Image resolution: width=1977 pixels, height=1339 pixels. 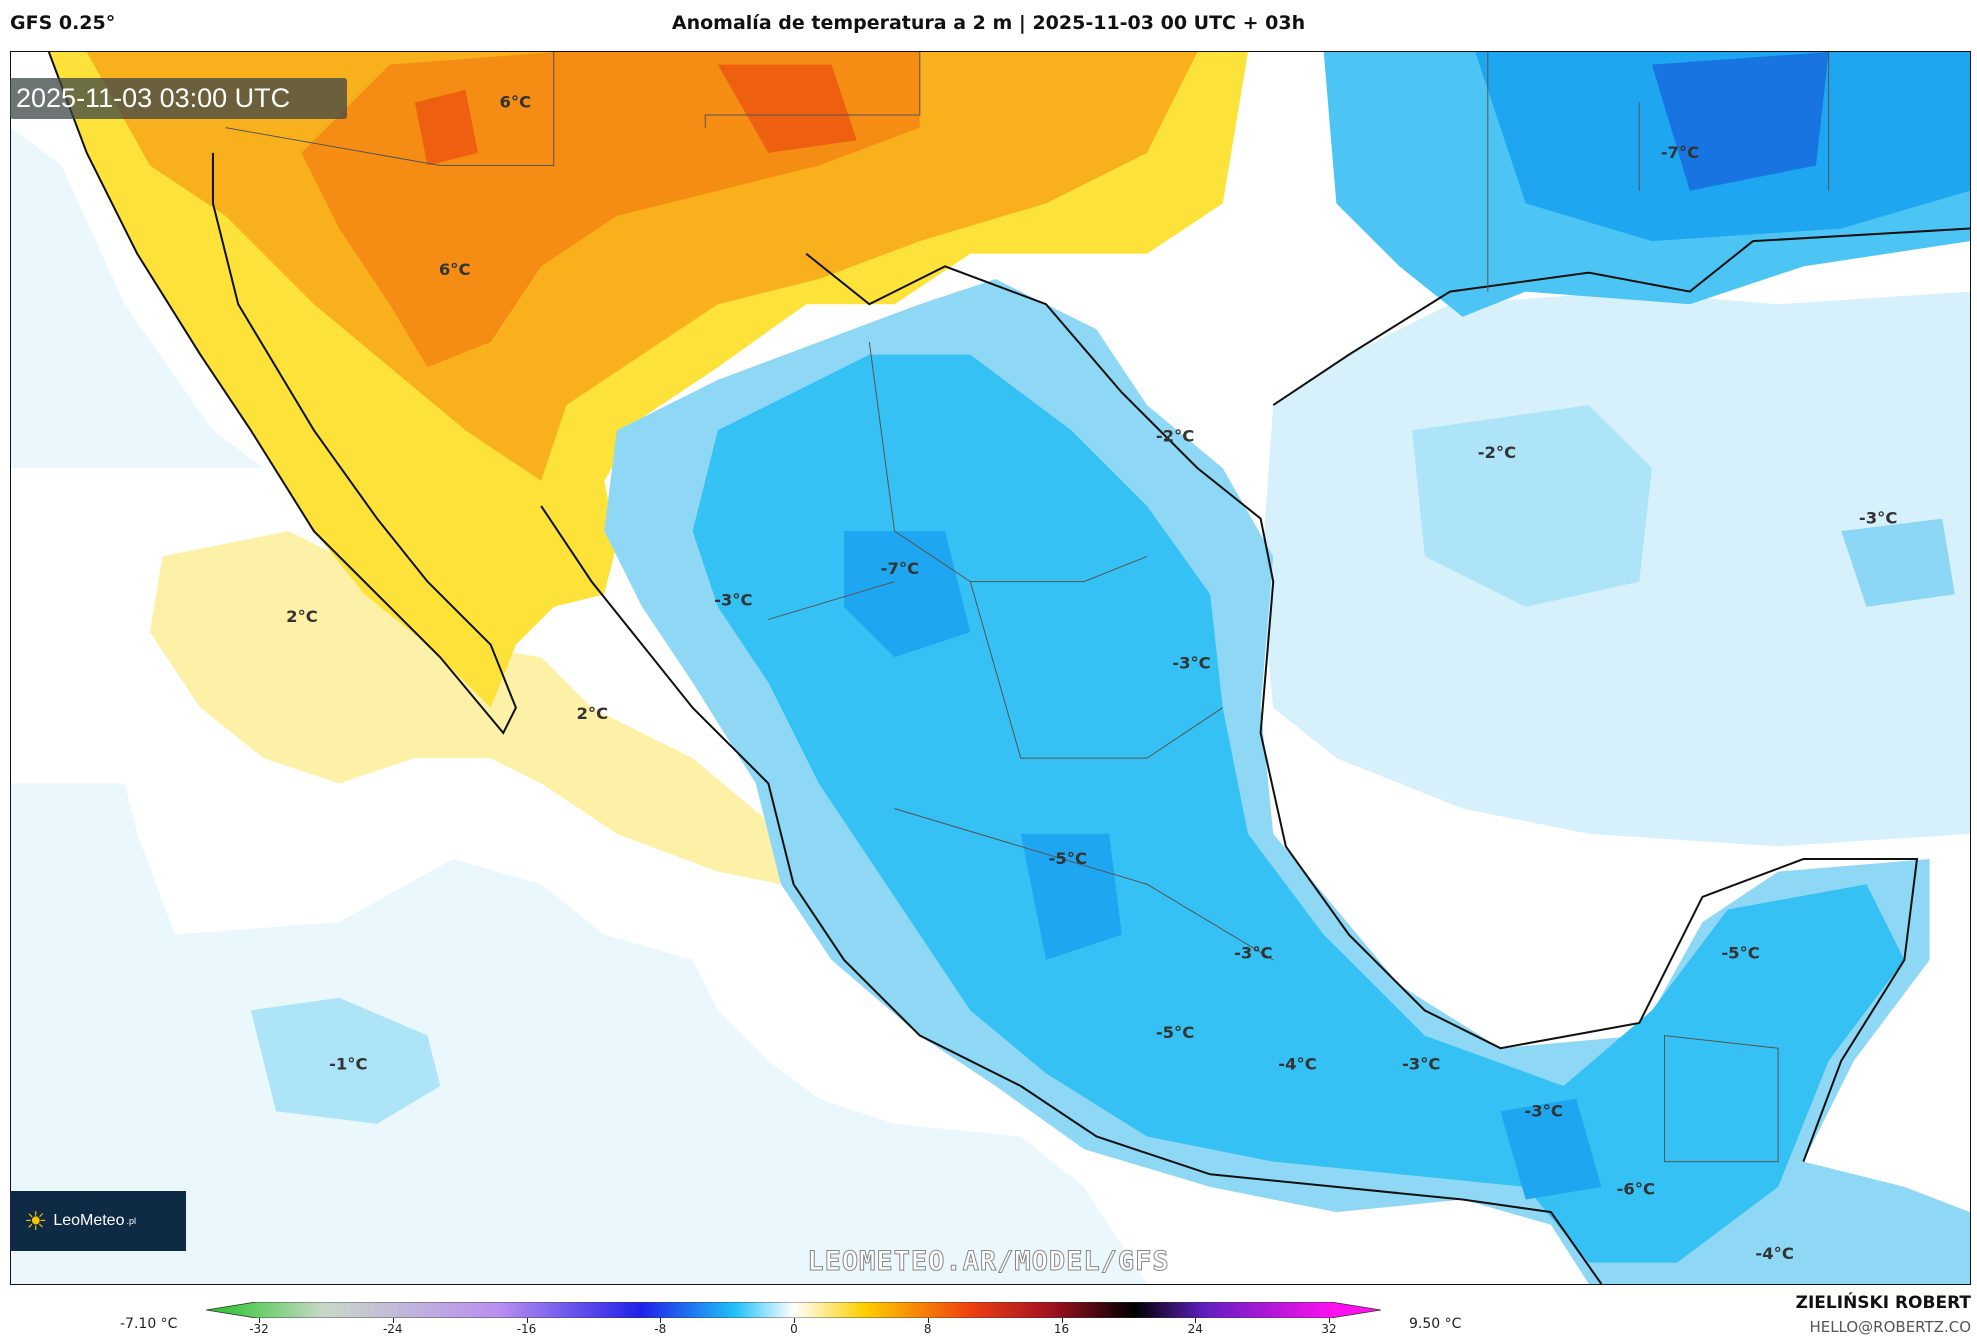 I want to click on colorbar-tick-label: -24, so click(x=392, y=1329).